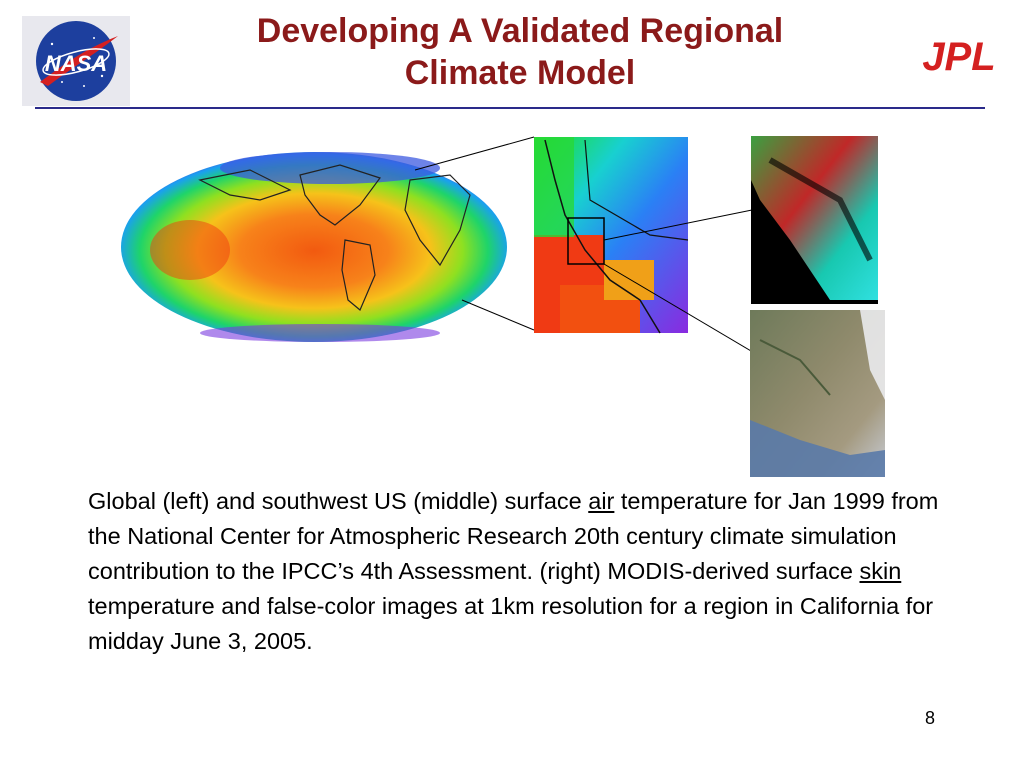 The height and width of the screenshot is (768, 1024). Describe the element at coordinates (314, 247) in the screenshot. I see `global-temperature-map` at that location.